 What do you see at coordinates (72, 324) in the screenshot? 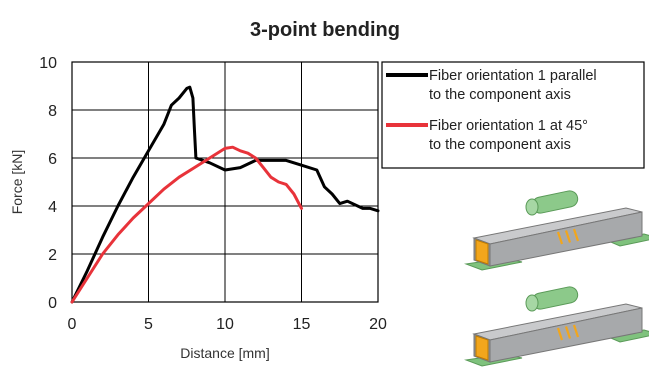
I see `x-tick-label: 0` at bounding box center [72, 324].